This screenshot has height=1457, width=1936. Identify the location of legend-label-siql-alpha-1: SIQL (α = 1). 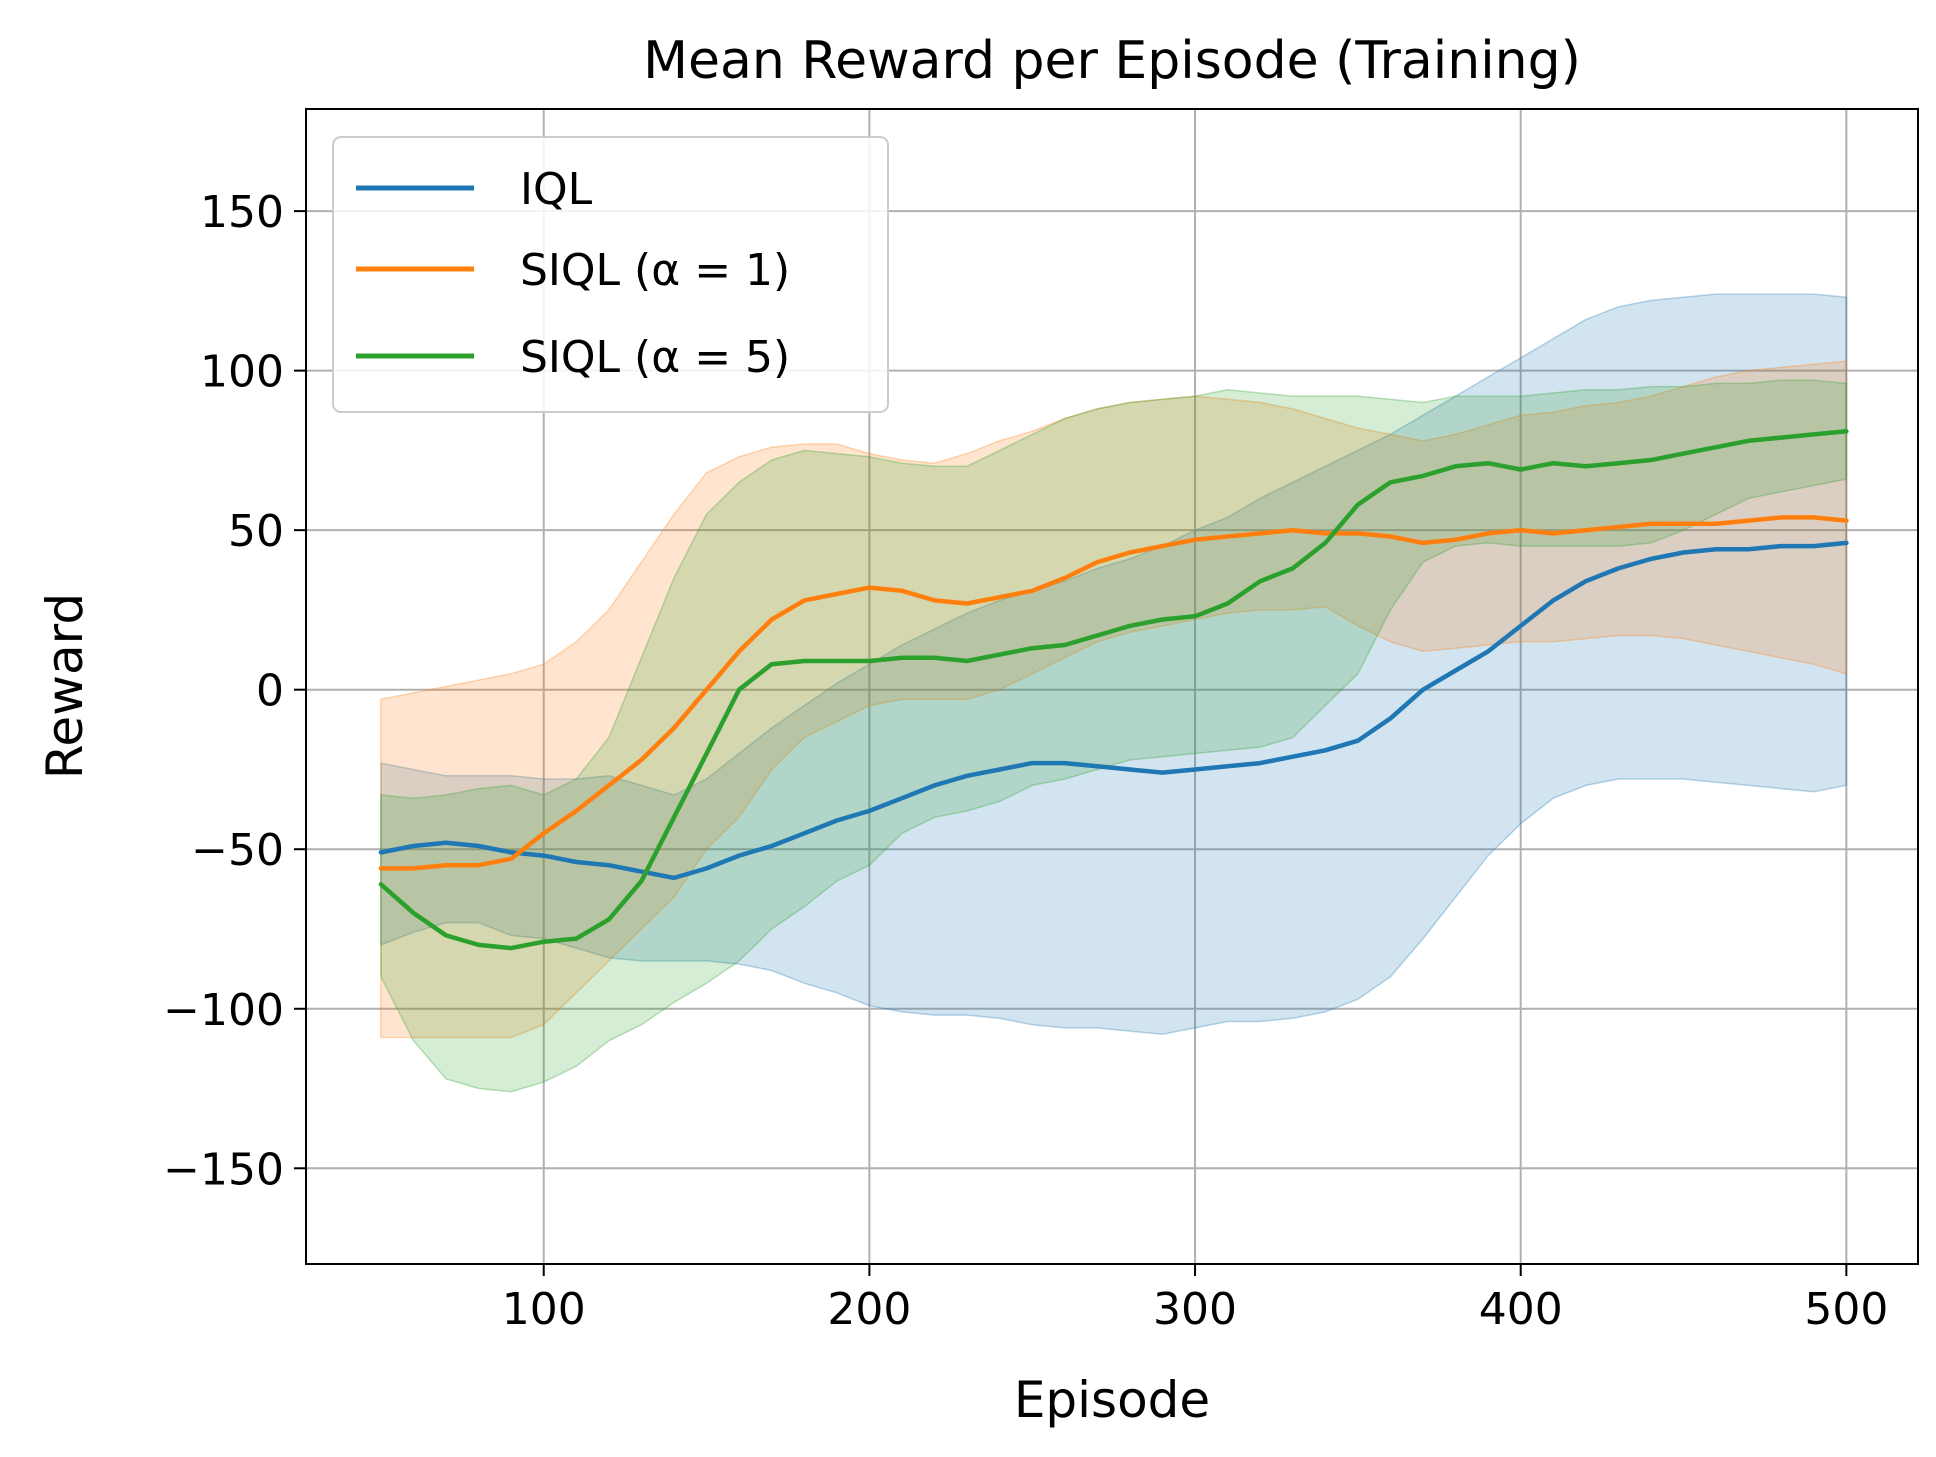
(655, 270).